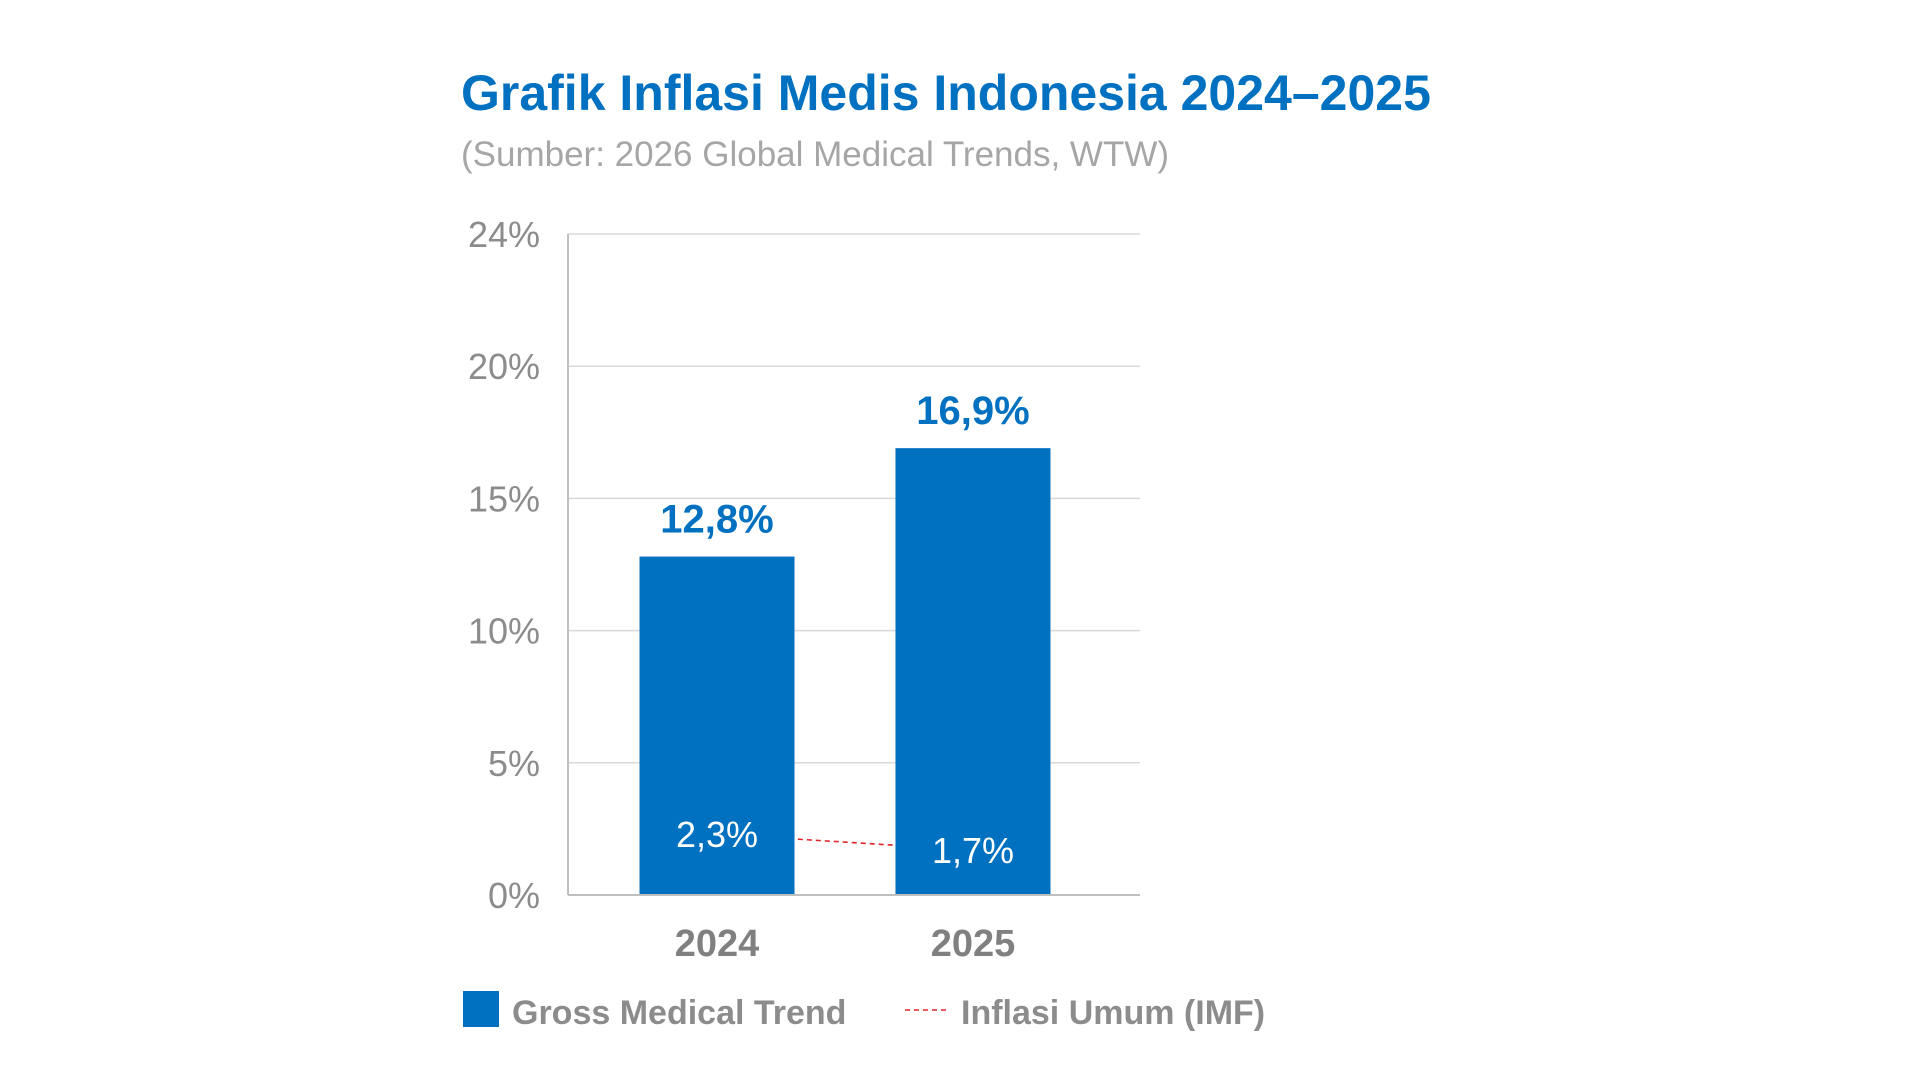 This screenshot has height=1080, width=1920. What do you see at coordinates (716, 520) in the screenshot?
I see `bar-value-label: 12,8%` at bounding box center [716, 520].